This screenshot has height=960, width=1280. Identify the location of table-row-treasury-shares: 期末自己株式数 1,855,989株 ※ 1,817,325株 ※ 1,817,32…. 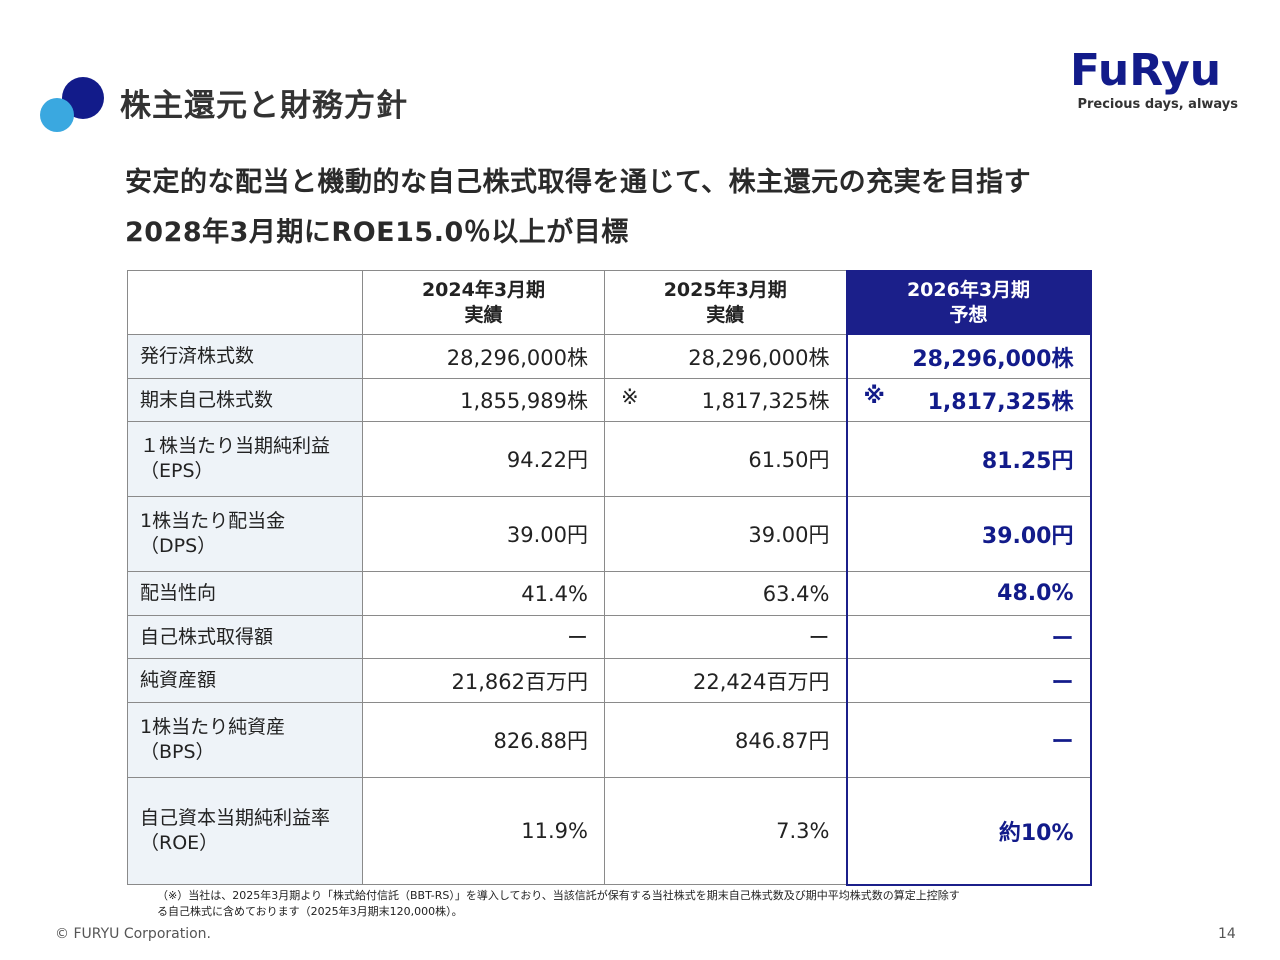
(609, 400).